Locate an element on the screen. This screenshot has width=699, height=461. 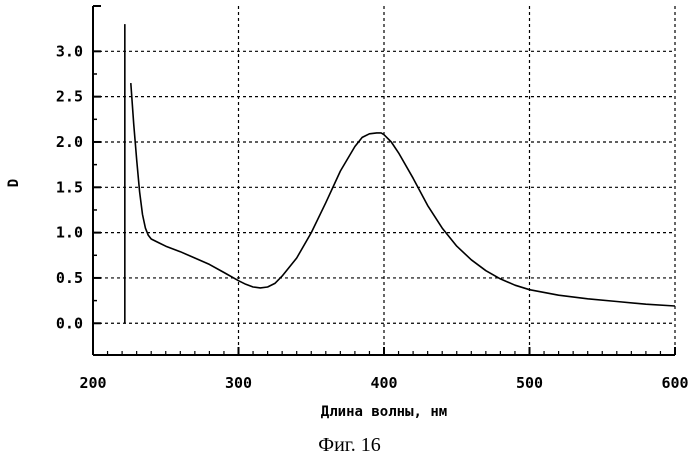
y-tick-label: 1.5 is located at coordinates (69, 187).